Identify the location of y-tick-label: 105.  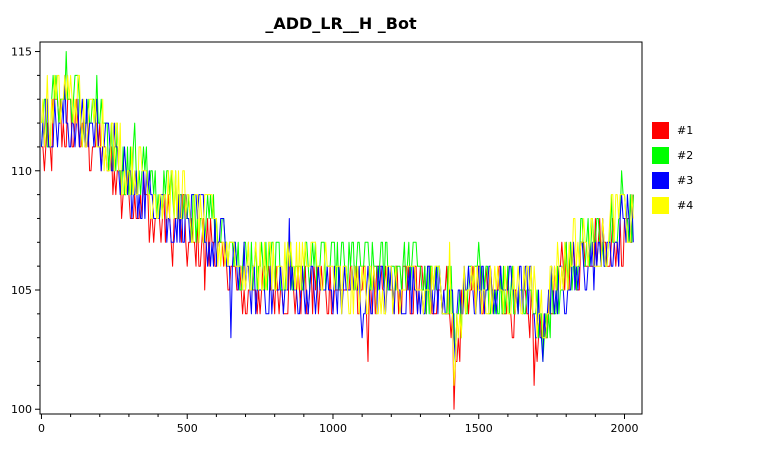
(21, 290).